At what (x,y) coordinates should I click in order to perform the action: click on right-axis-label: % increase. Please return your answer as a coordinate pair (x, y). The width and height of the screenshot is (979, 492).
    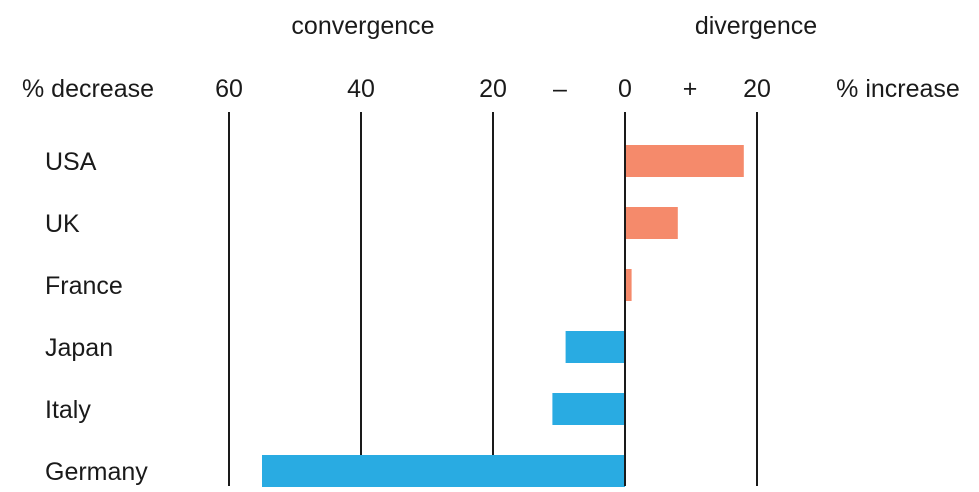
    Looking at the image, I should click on (898, 89).